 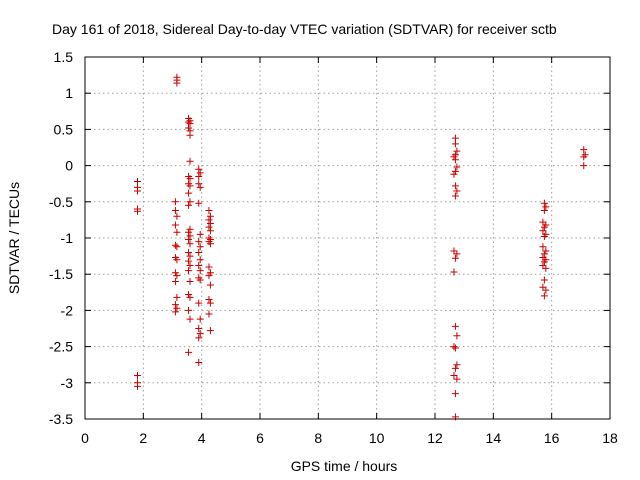 What do you see at coordinates (435, 438) in the screenshot?
I see `x-tick-label: 12` at bounding box center [435, 438].